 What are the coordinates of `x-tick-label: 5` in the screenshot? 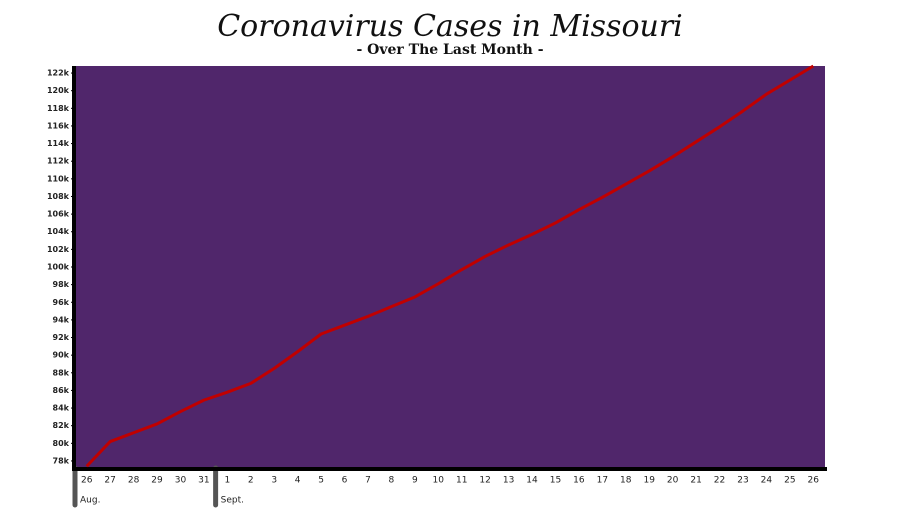 It's located at (321, 481).